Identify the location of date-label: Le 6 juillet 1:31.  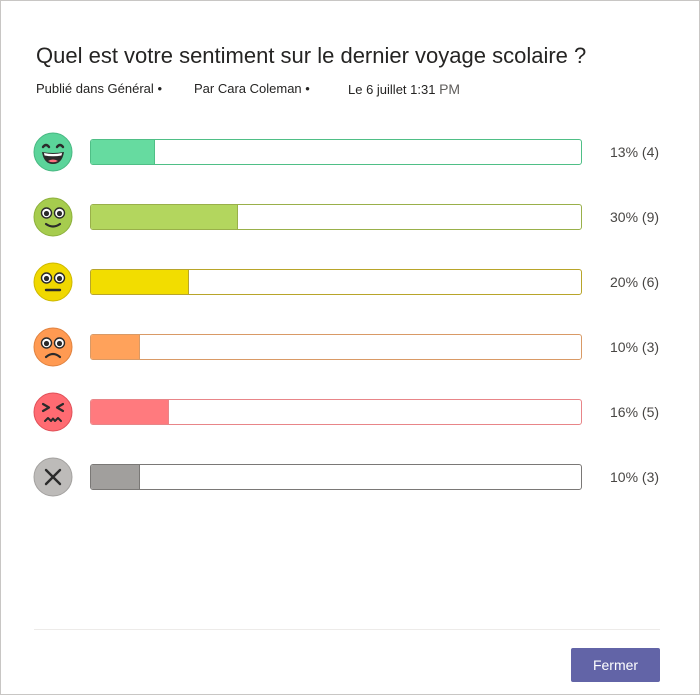
(392, 89).